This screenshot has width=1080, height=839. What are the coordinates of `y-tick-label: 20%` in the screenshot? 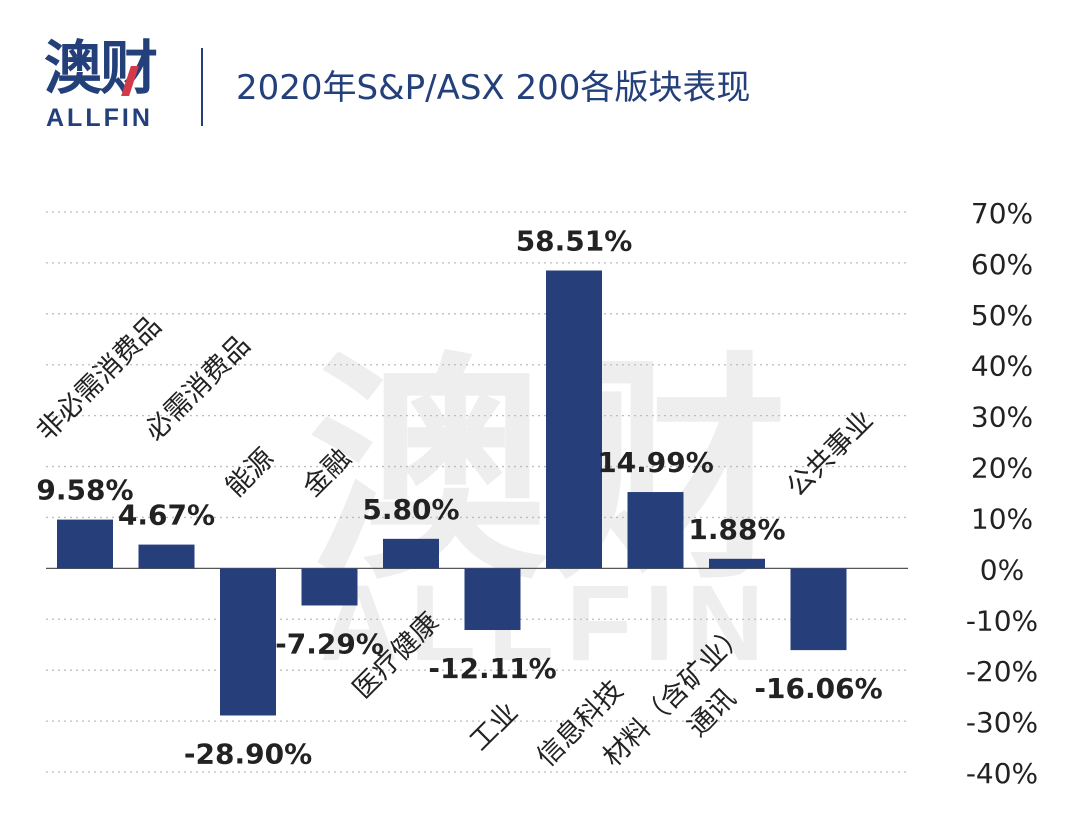 It's located at (1002, 468).